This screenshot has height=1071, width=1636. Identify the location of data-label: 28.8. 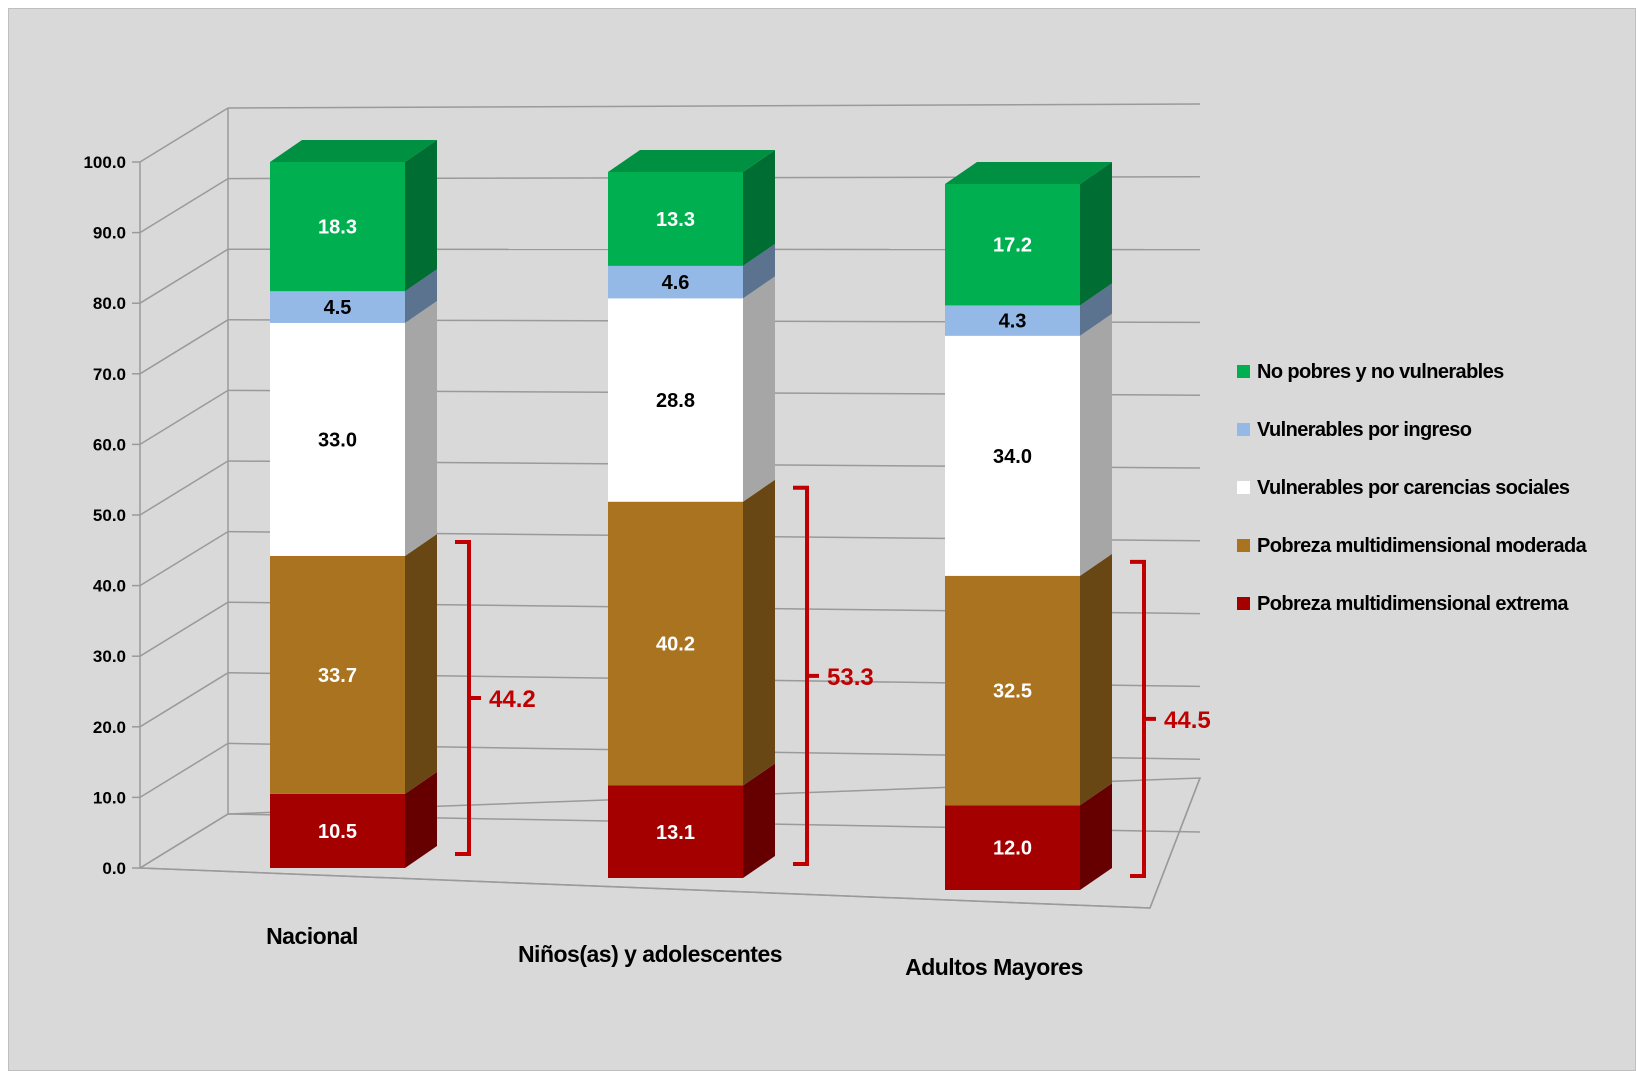
(675, 401).